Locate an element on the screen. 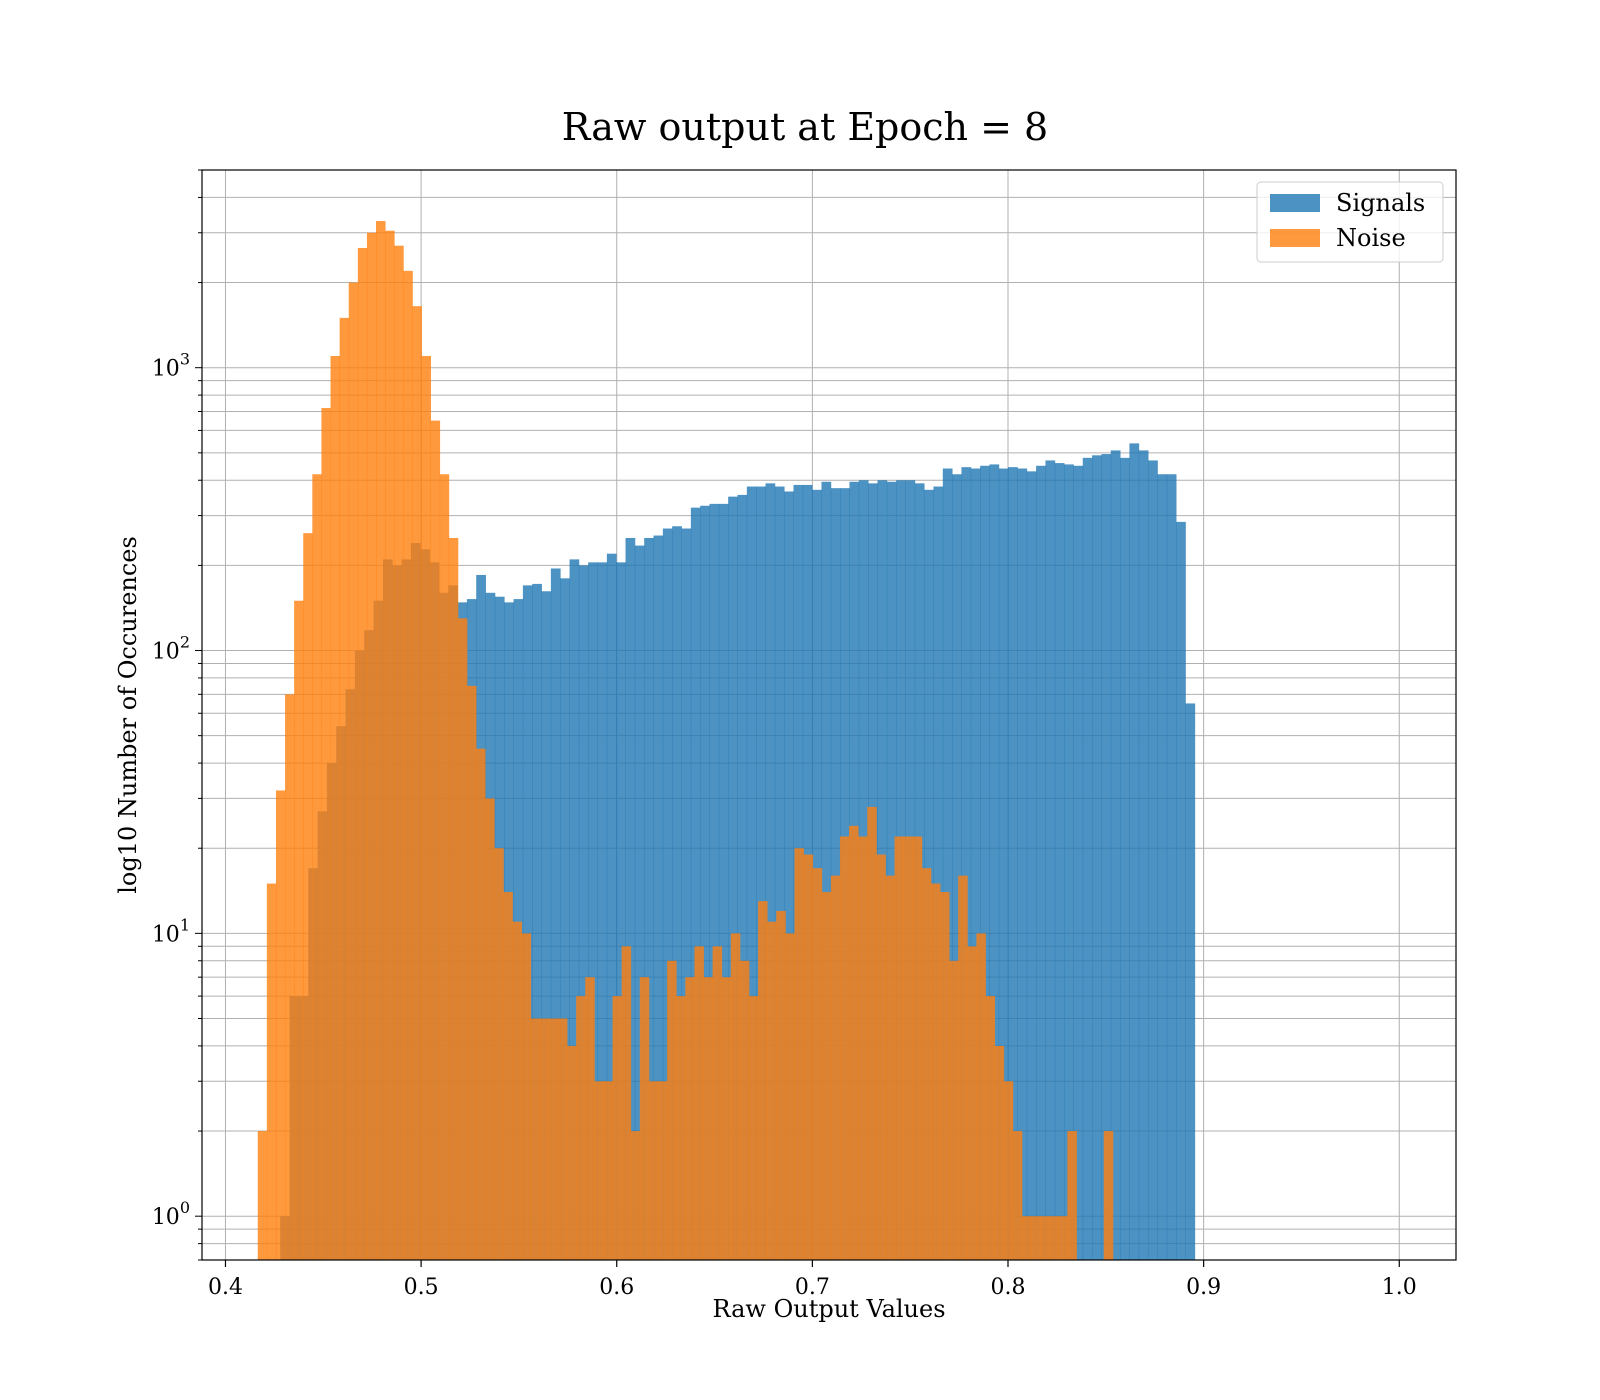 The height and width of the screenshot is (1400, 1600). y-tick-label: 10¹ is located at coordinates (171, 931).